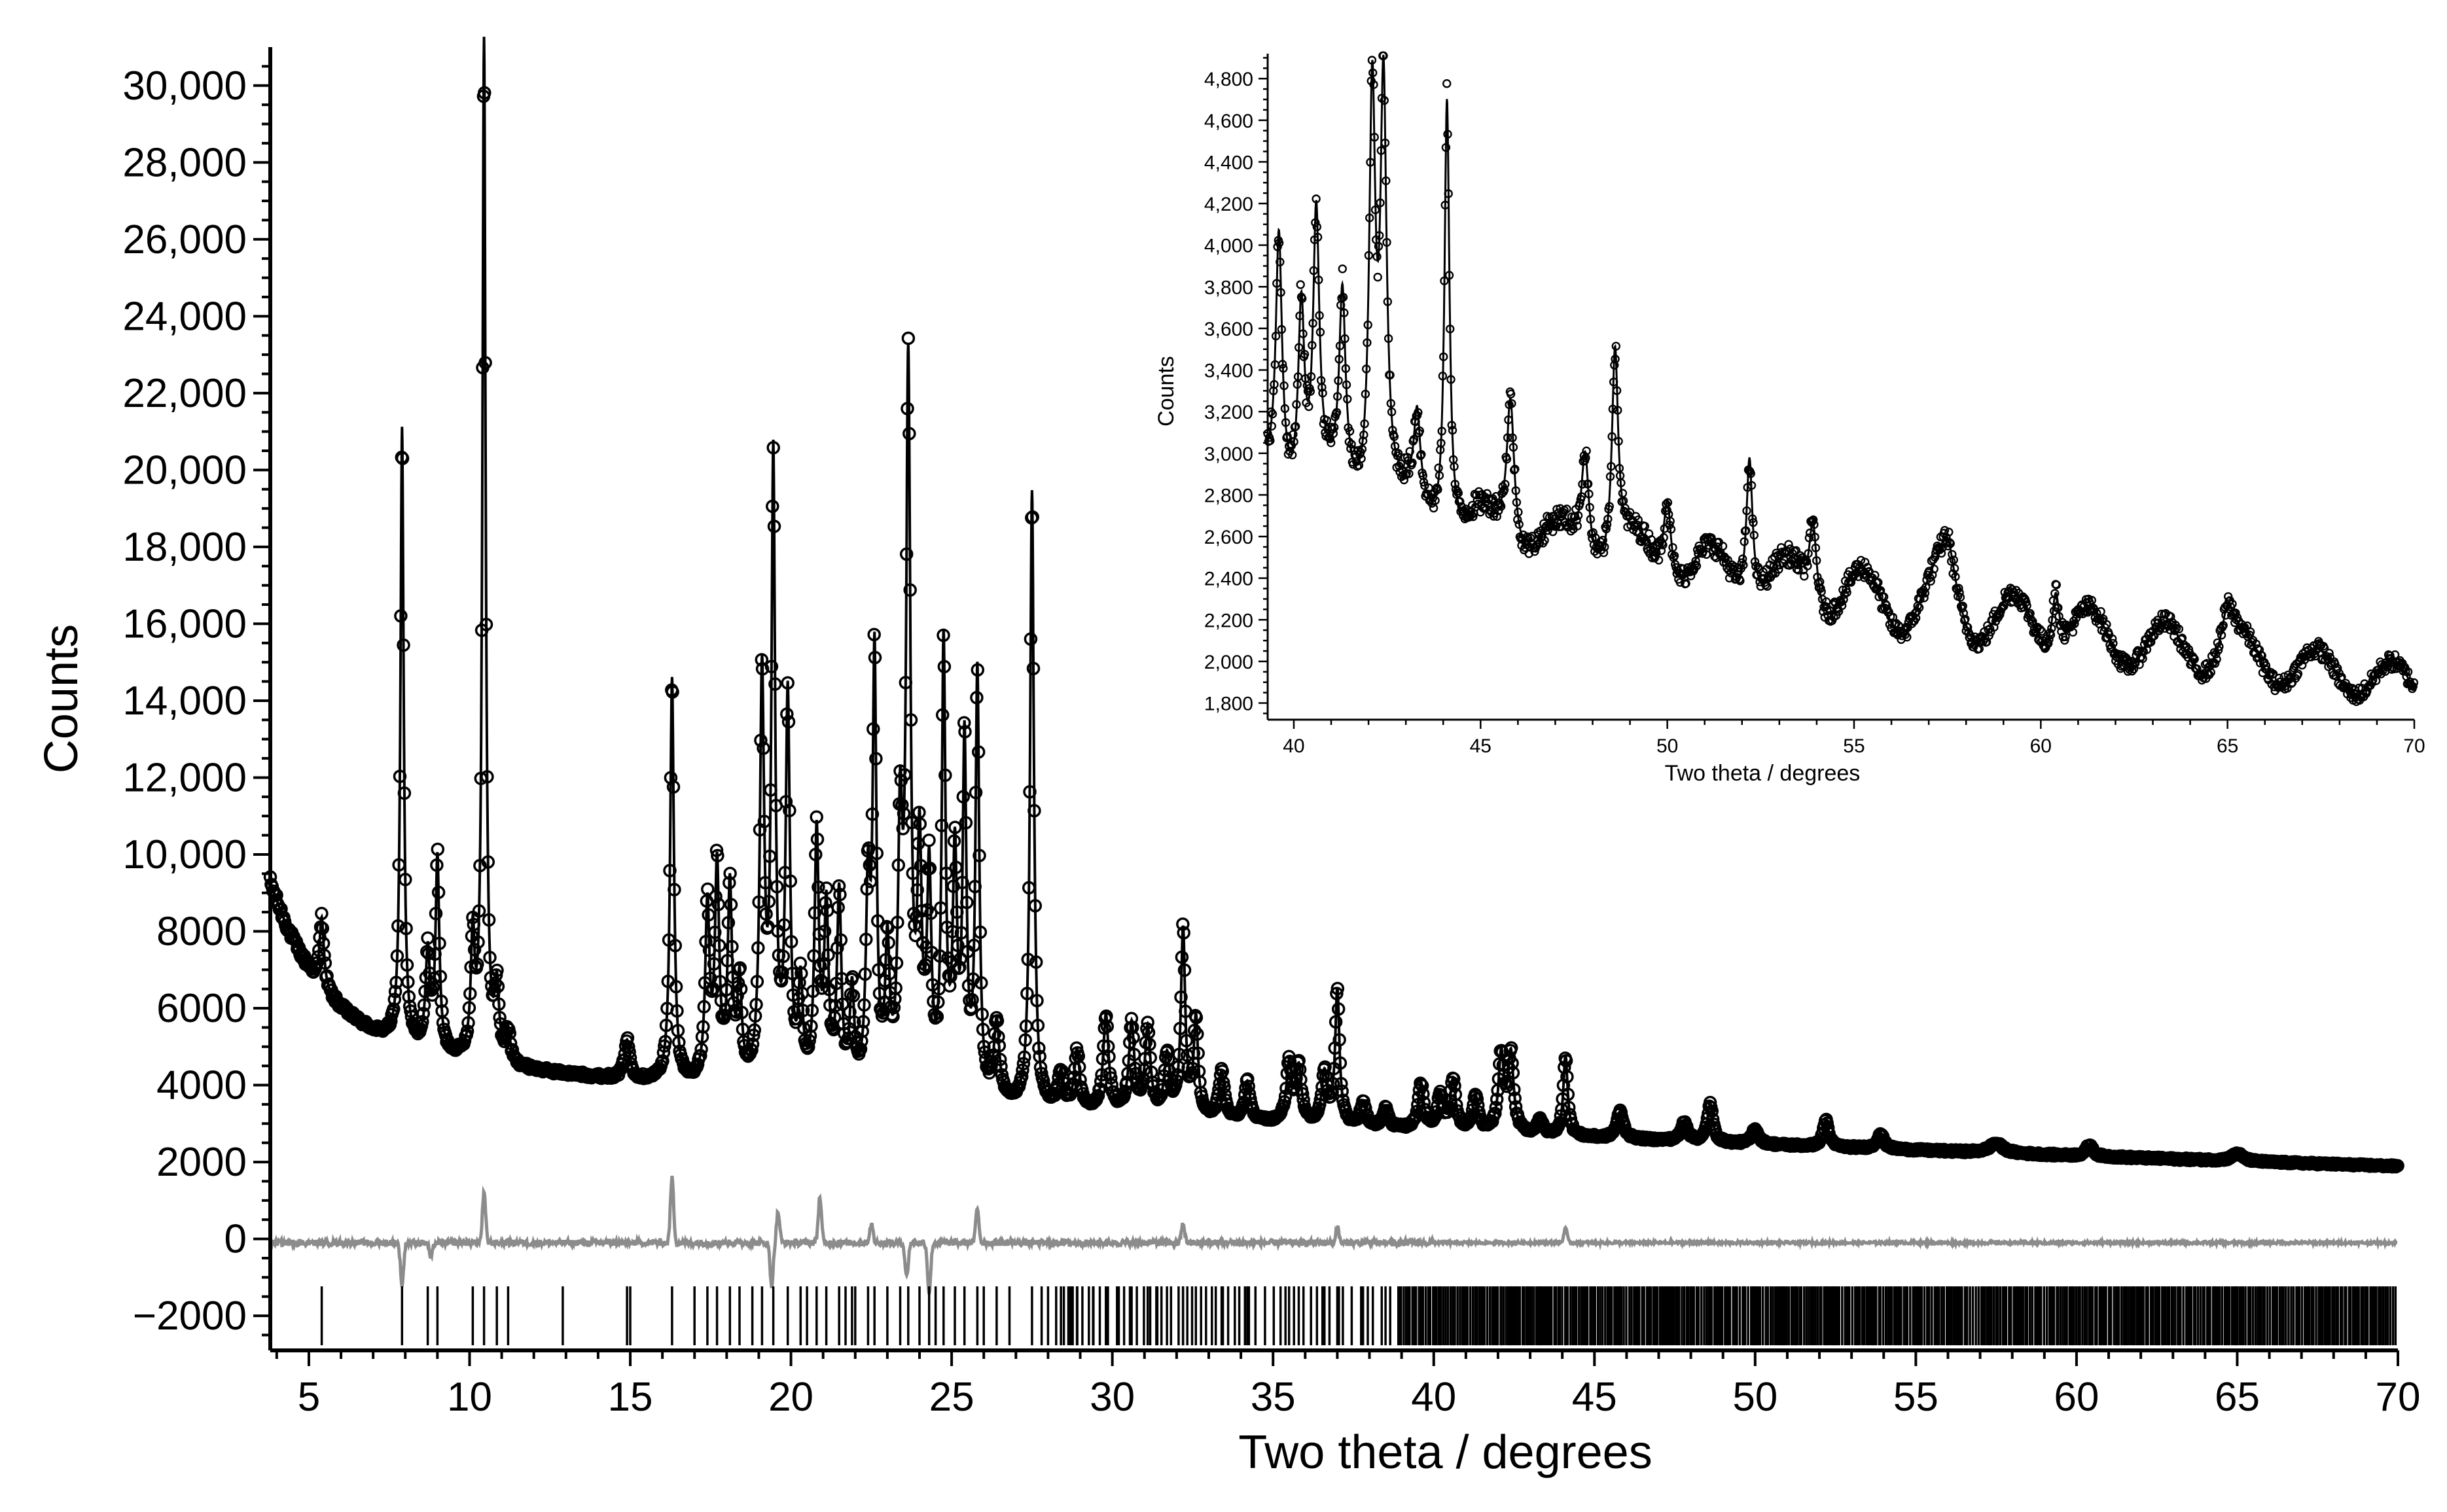 The height and width of the screenshot is (1512, 2447). What do you see at coordinates (2041, 746) in the screenshot?
I see `inset-x-tick-label: 60` at bounding box center [2041, 746].